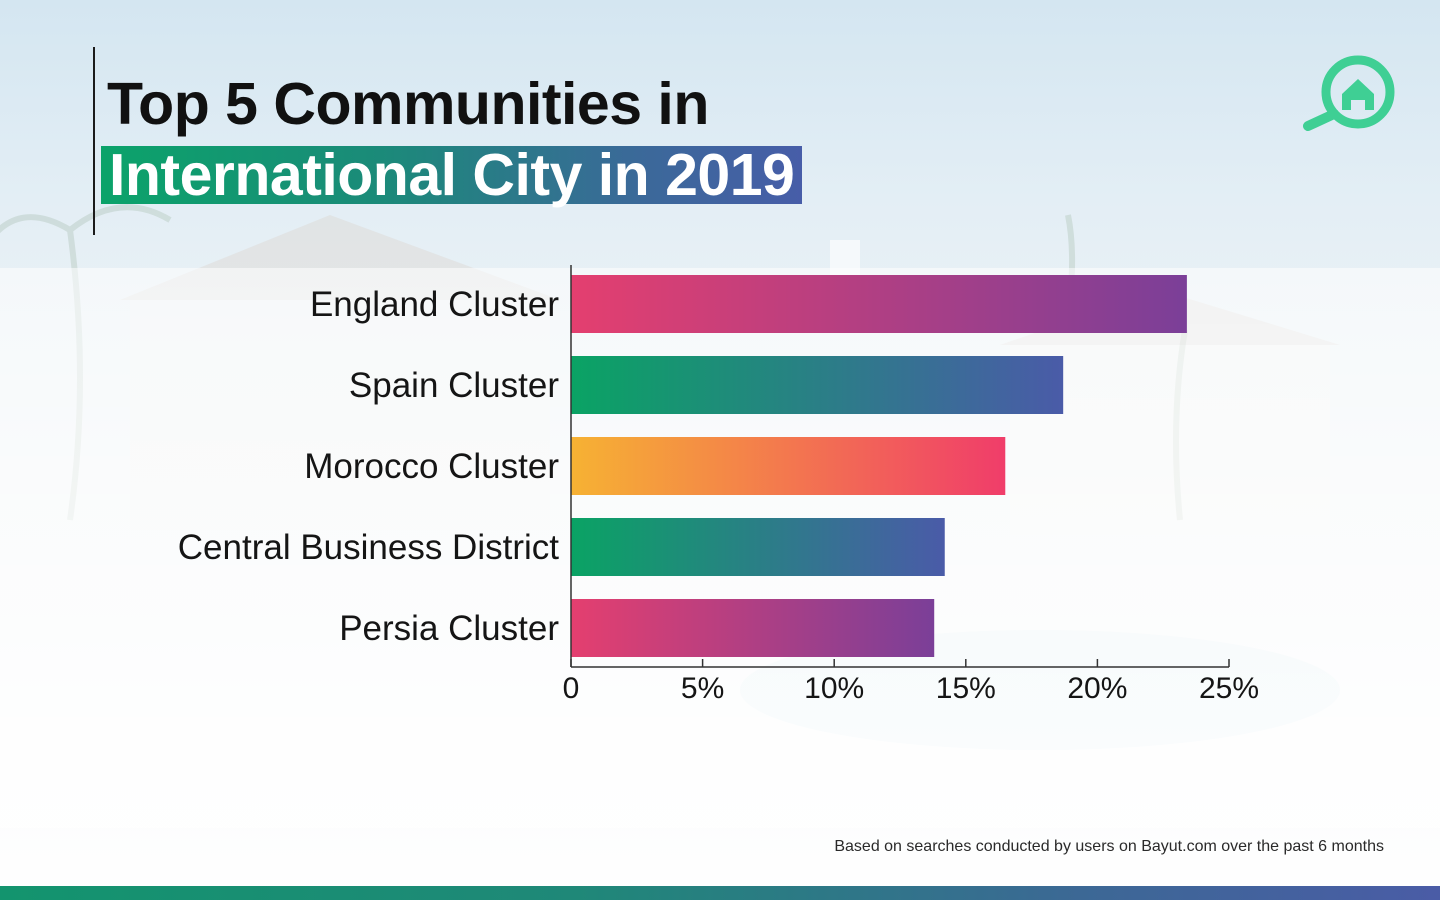 This screenshot has height=900, width=1440. Describe the element at coordinates (758, 547) in the screenshot. I see `bar-central-business-district` at that location.